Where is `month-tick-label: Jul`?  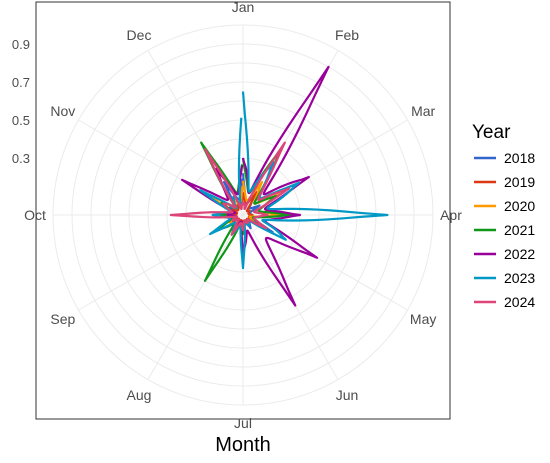
month-tick-label: Jul is located at coordinates (243, 423).